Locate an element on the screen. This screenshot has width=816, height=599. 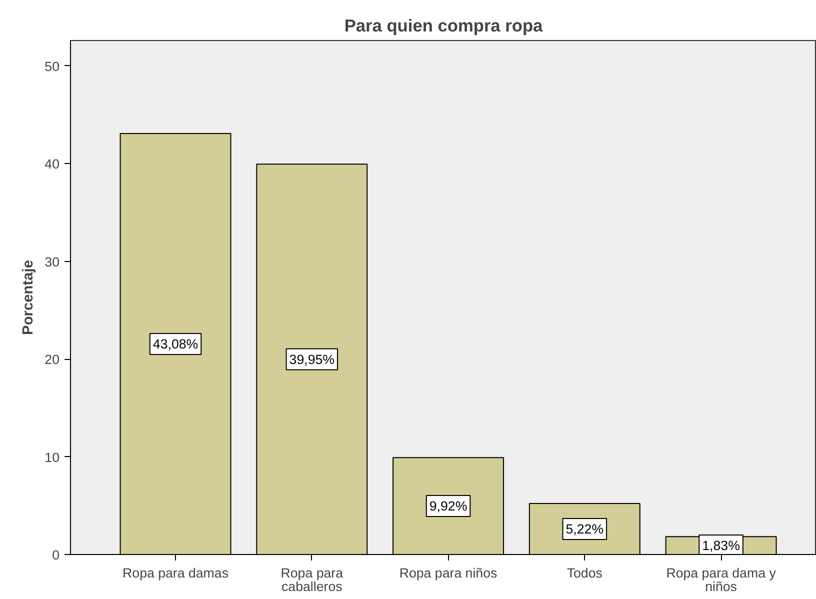
y-axis-title: Porcentaje is located at coordinates (28, 297).